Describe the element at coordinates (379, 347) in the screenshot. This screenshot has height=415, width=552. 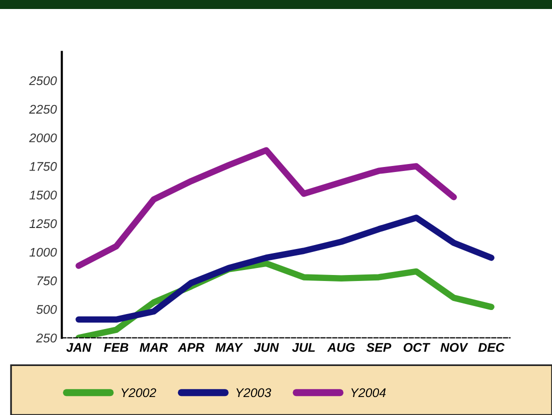
I see `x-tick-label: SEP` at that location.